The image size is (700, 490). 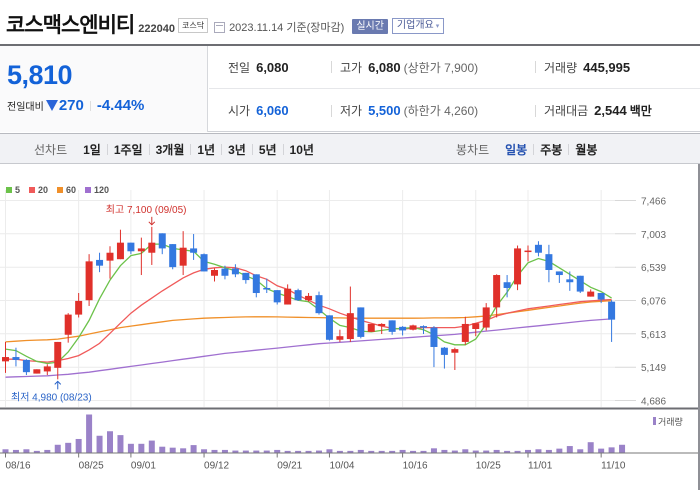 I want to click on company-overview-dropdown: 기업개요 ▾, so click(x=418, y=26).